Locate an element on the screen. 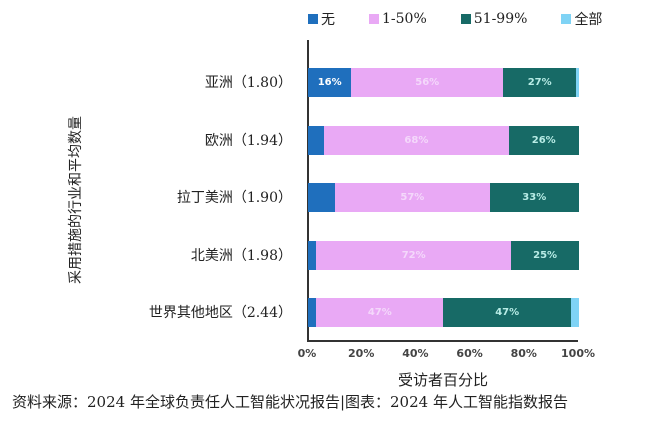 The width and height of the screenshot is (660, 425). bar-row: 57% 33% is located at coordinates (443, 197).